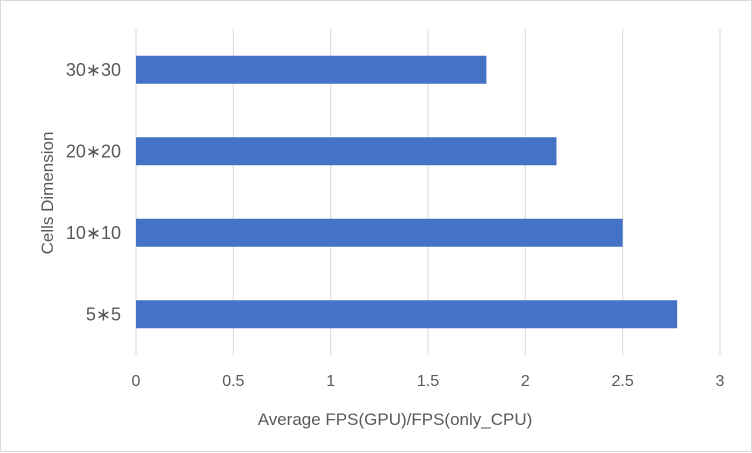 Image resolution: width=752 pixels, height=453 pixels. I want to click on x-tick-label: 3, so click(720, 381).